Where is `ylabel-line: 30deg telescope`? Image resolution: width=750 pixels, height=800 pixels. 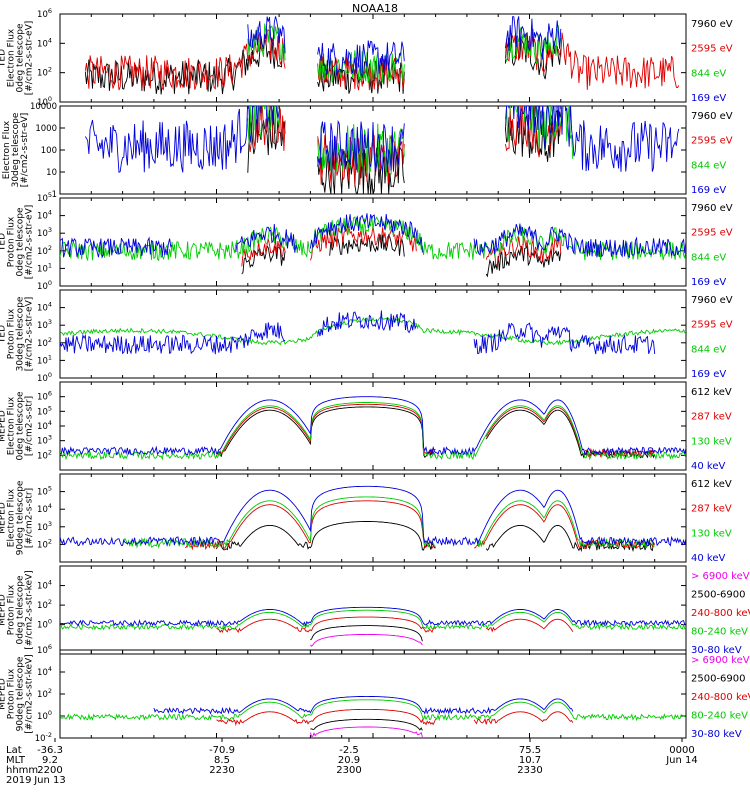
ylabel-line: 30deg telescope is located at coordinates (21, 333).